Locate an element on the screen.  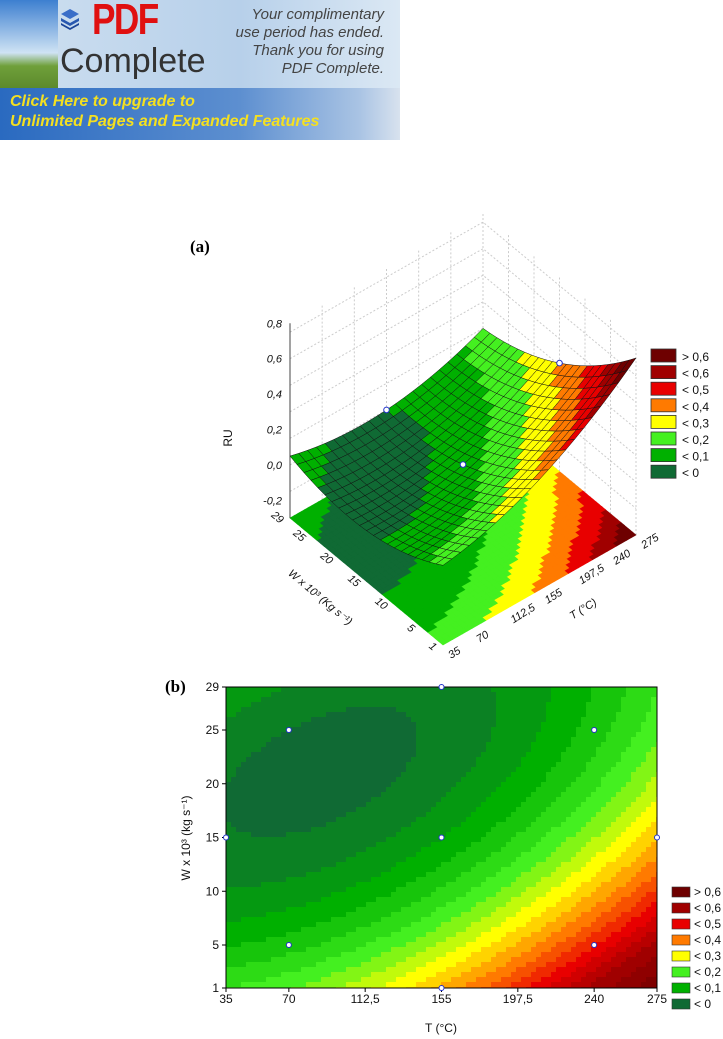
panel-a-title: (a) is located at coordinates (200, 246).